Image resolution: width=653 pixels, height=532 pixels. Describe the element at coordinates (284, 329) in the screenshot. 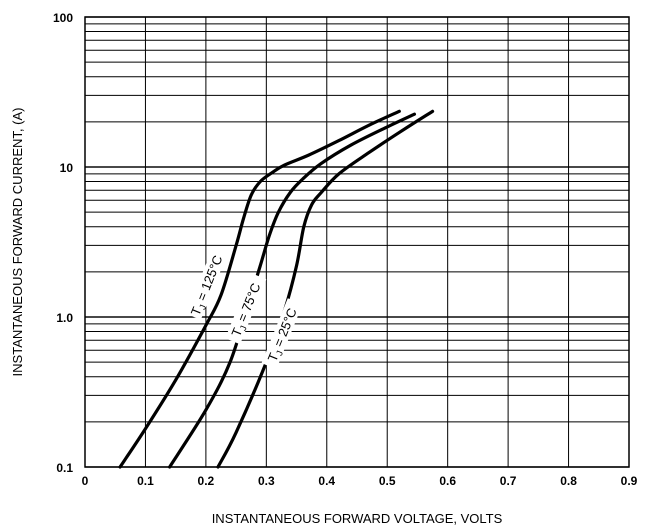

I see `series-label-temperature: = 25°C` at that location.